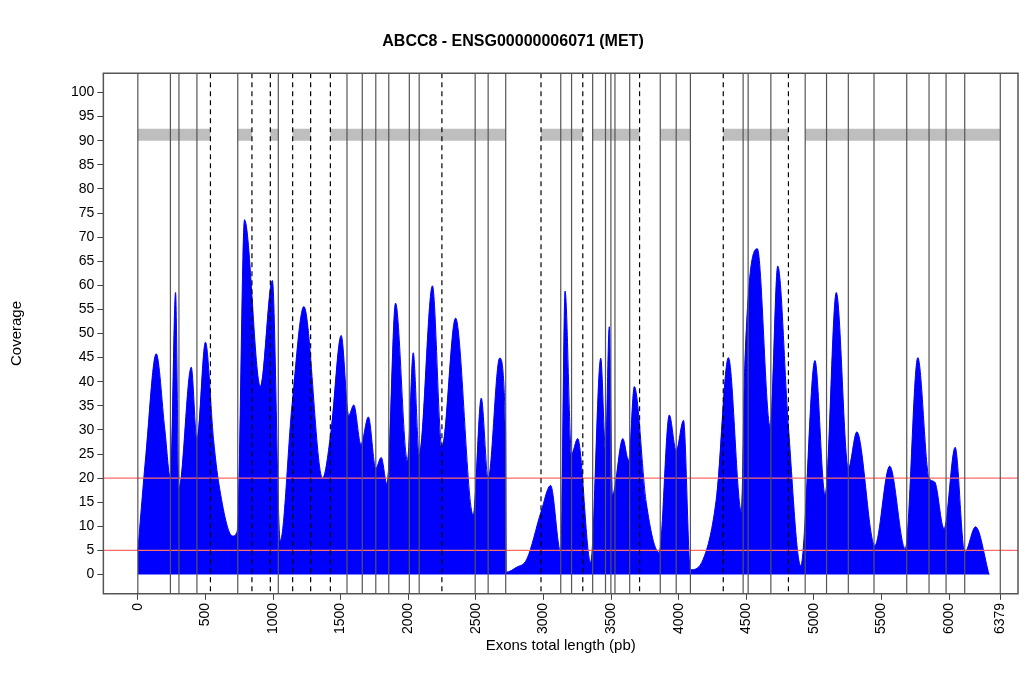 This screenshot has height=691, width=1026. Describe the element at coordinates (86, 308) in the screenshot. I see `y-tick-label: 55` at that location.